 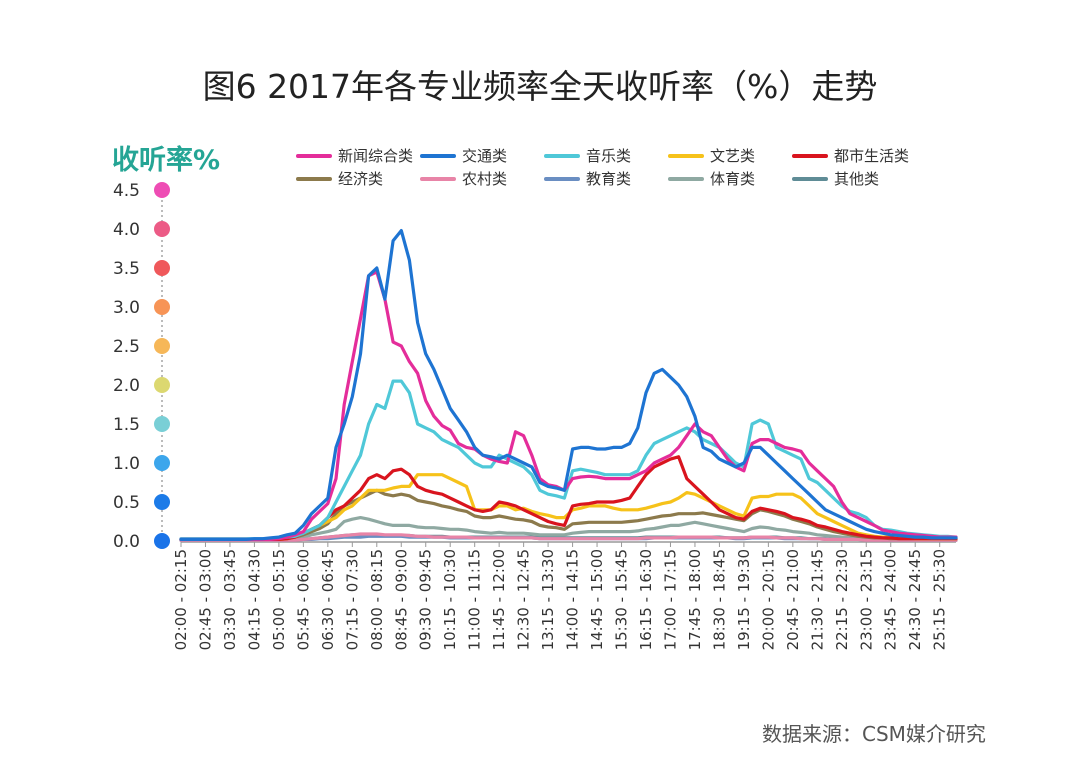 I want to click on x-tick-label: 07:15 - 07:30, so click(x=352, y=599).